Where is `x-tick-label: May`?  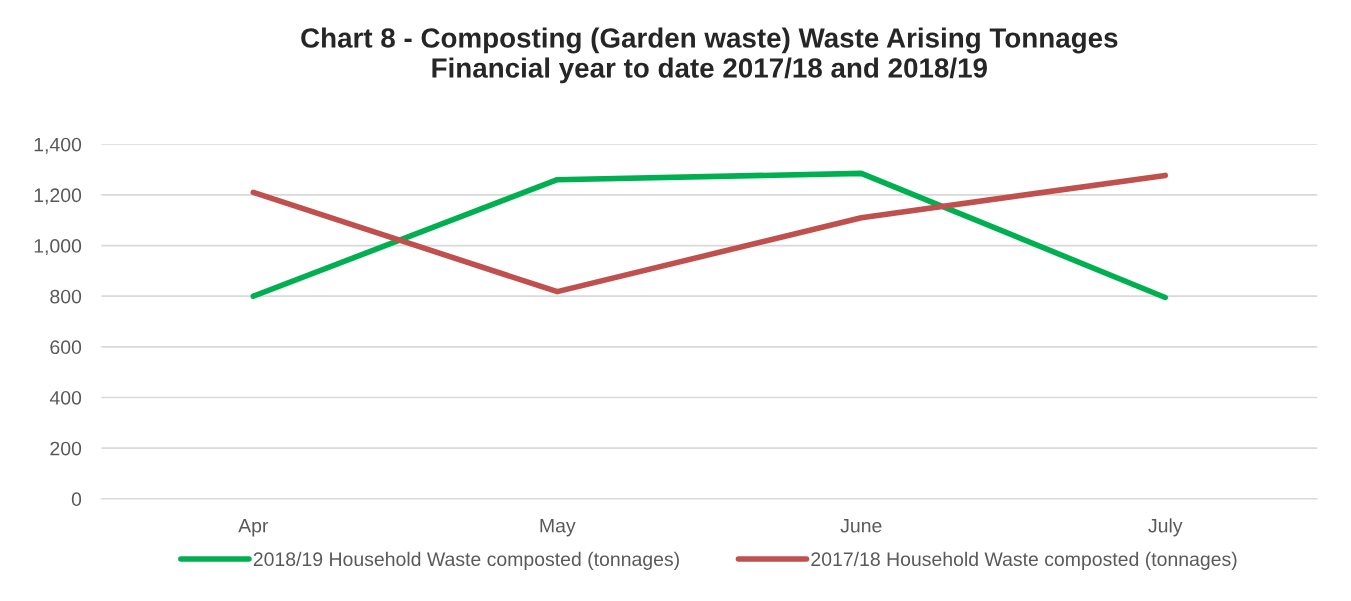 x-tick-label: May is located at coordinates (558, 527).